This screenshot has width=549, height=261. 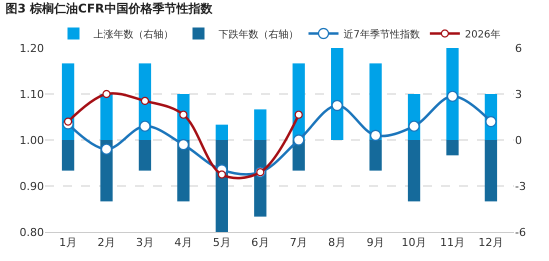 What do you see at coordinates (134, 34) in the screenshot?
I see `legend-label: 上涨年数（右轴）` at bounding box center [134, 34].